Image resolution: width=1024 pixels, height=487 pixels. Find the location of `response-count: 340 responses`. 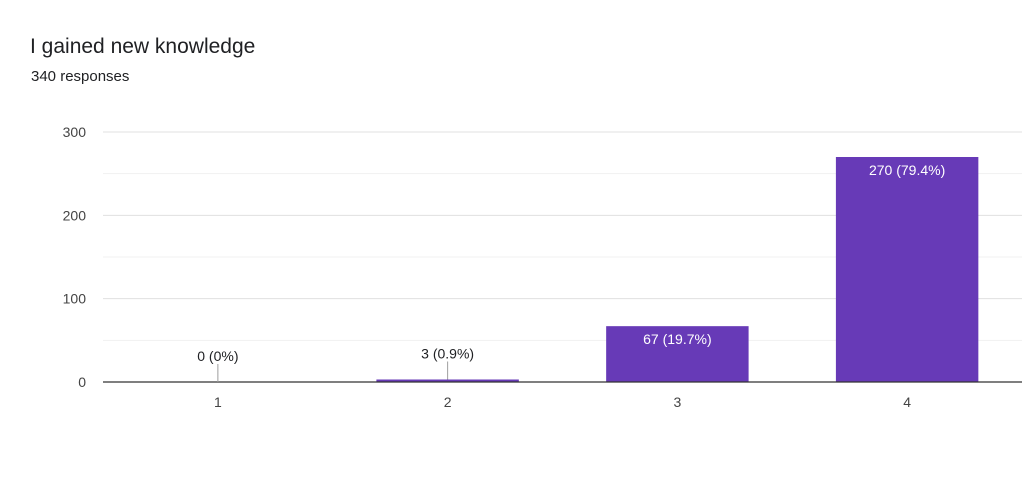

response-count: 340 responses is located at coordinates (80, 76).